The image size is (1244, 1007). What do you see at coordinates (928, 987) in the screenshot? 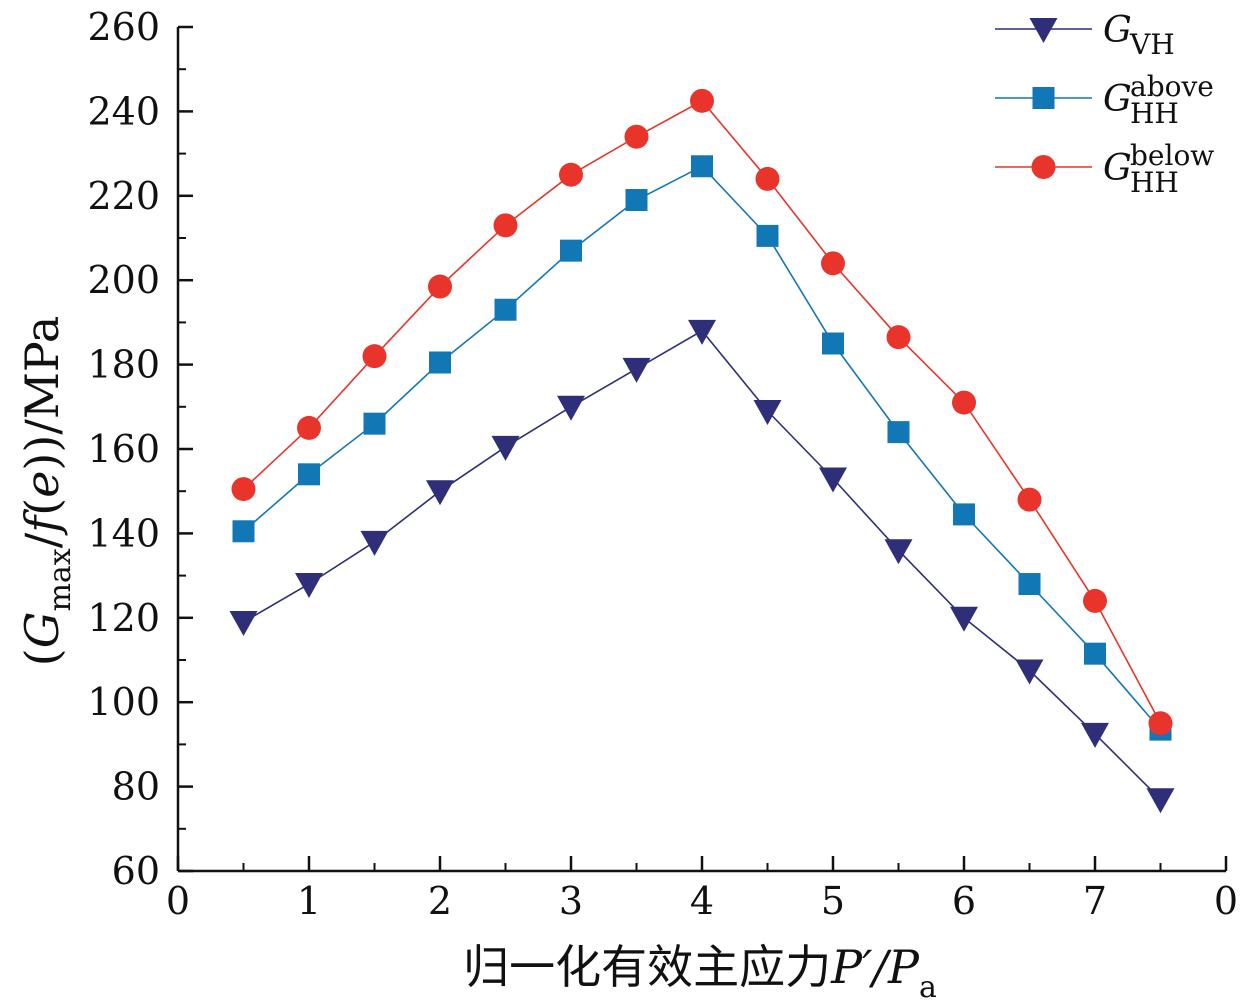
I see `x-axis-title-sub: a` at bounding box center [928, 987].